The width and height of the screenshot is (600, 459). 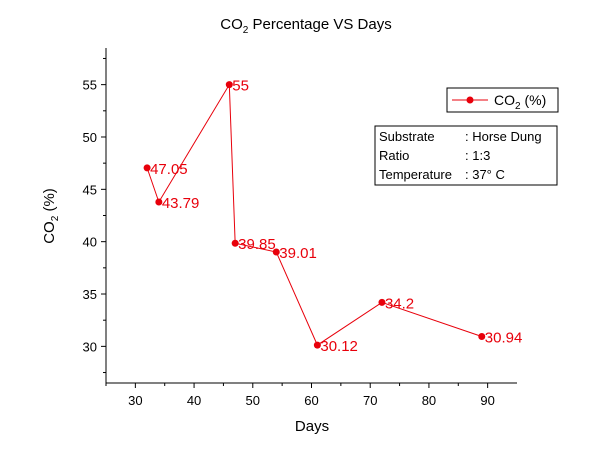 What do you see at coordinates (504, 338) in the screenshot?
I see `data-label: 30.94` at bounding box center [504, 338].